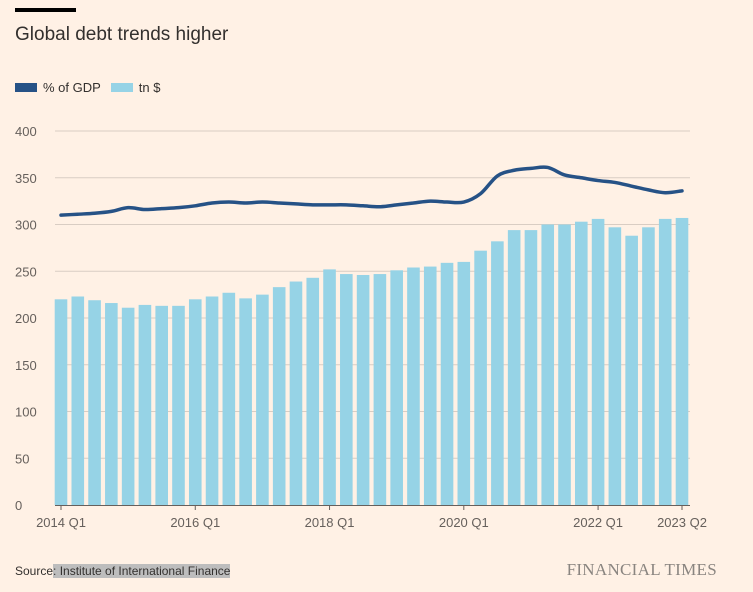 The height and width of the screenshot is (592, 753). I want to click on source-prefix: Source, so click(34, 571).